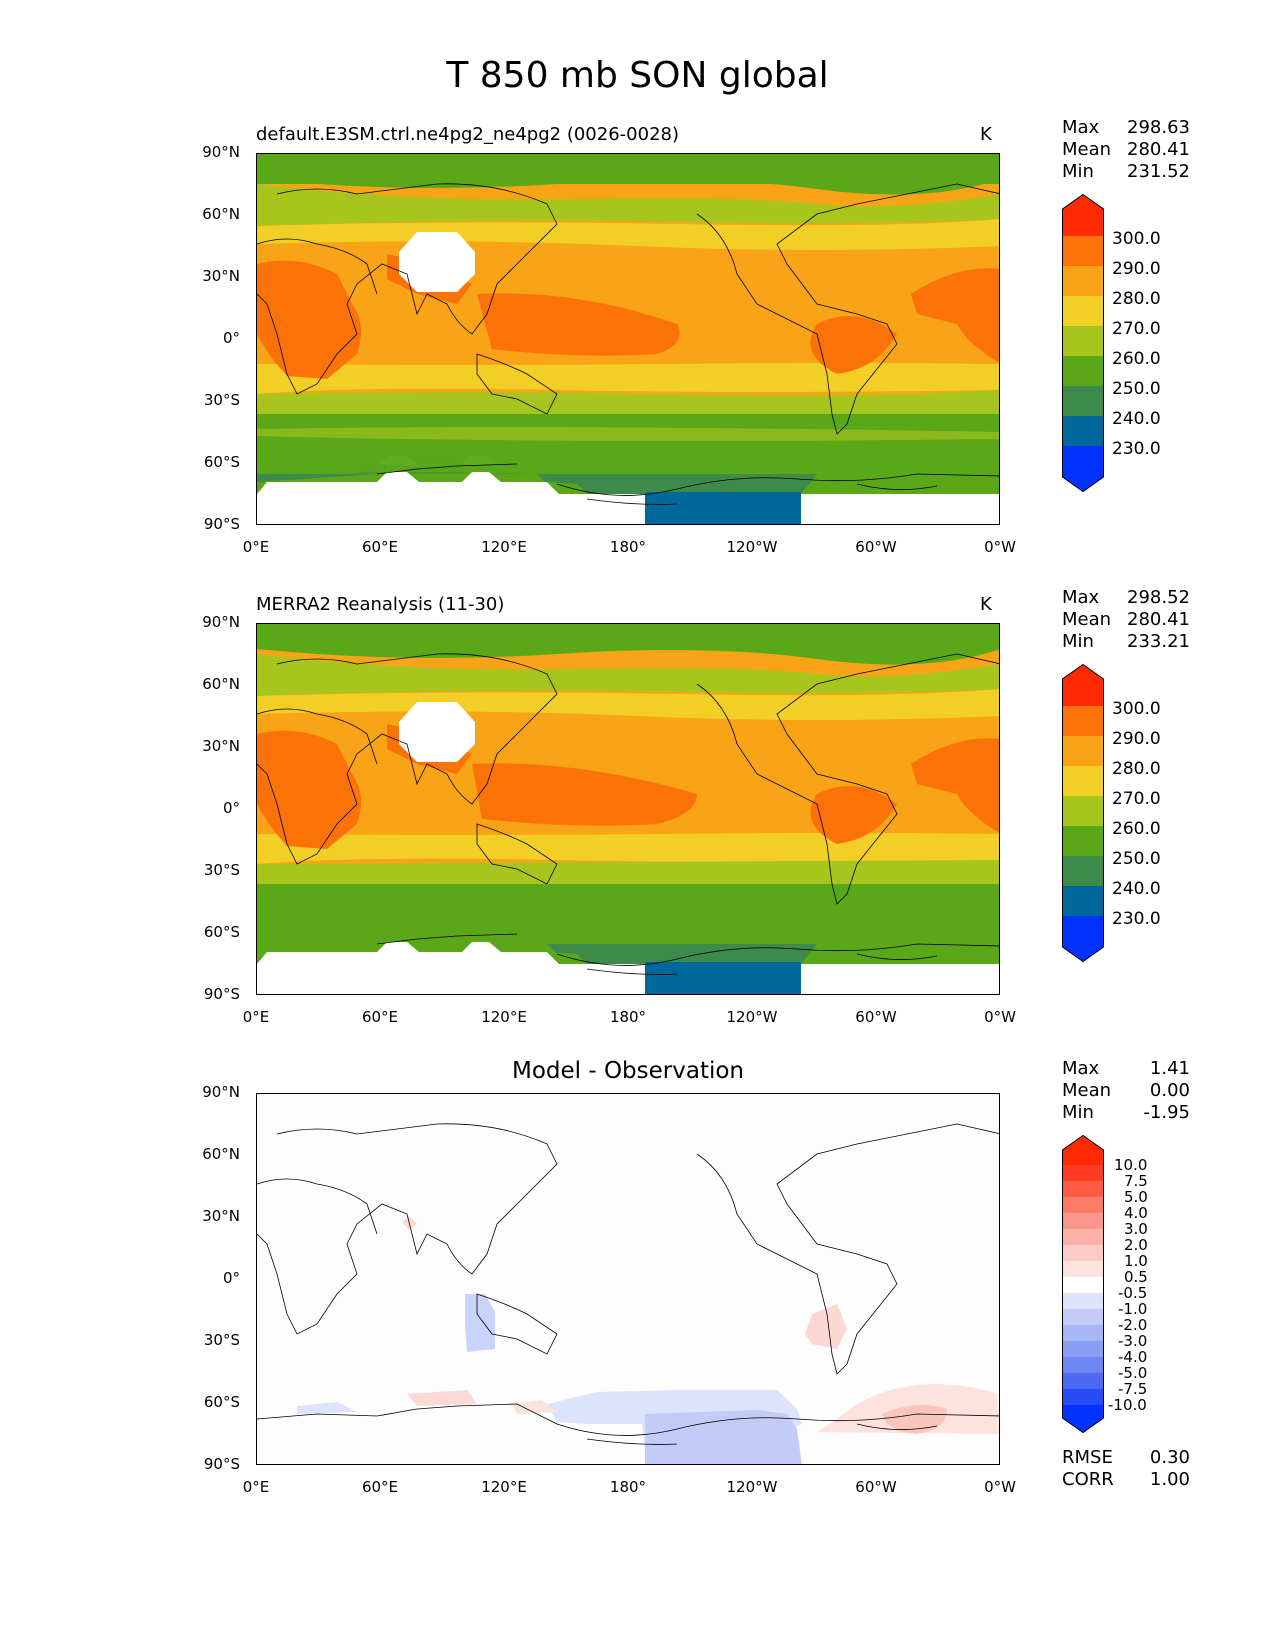 This screenshot has width=1275, height=1650. What do you see at coordinates (1158, 127) in the screenshot?
I see `max-value: 298.63` at bounding box center [1158, 127].